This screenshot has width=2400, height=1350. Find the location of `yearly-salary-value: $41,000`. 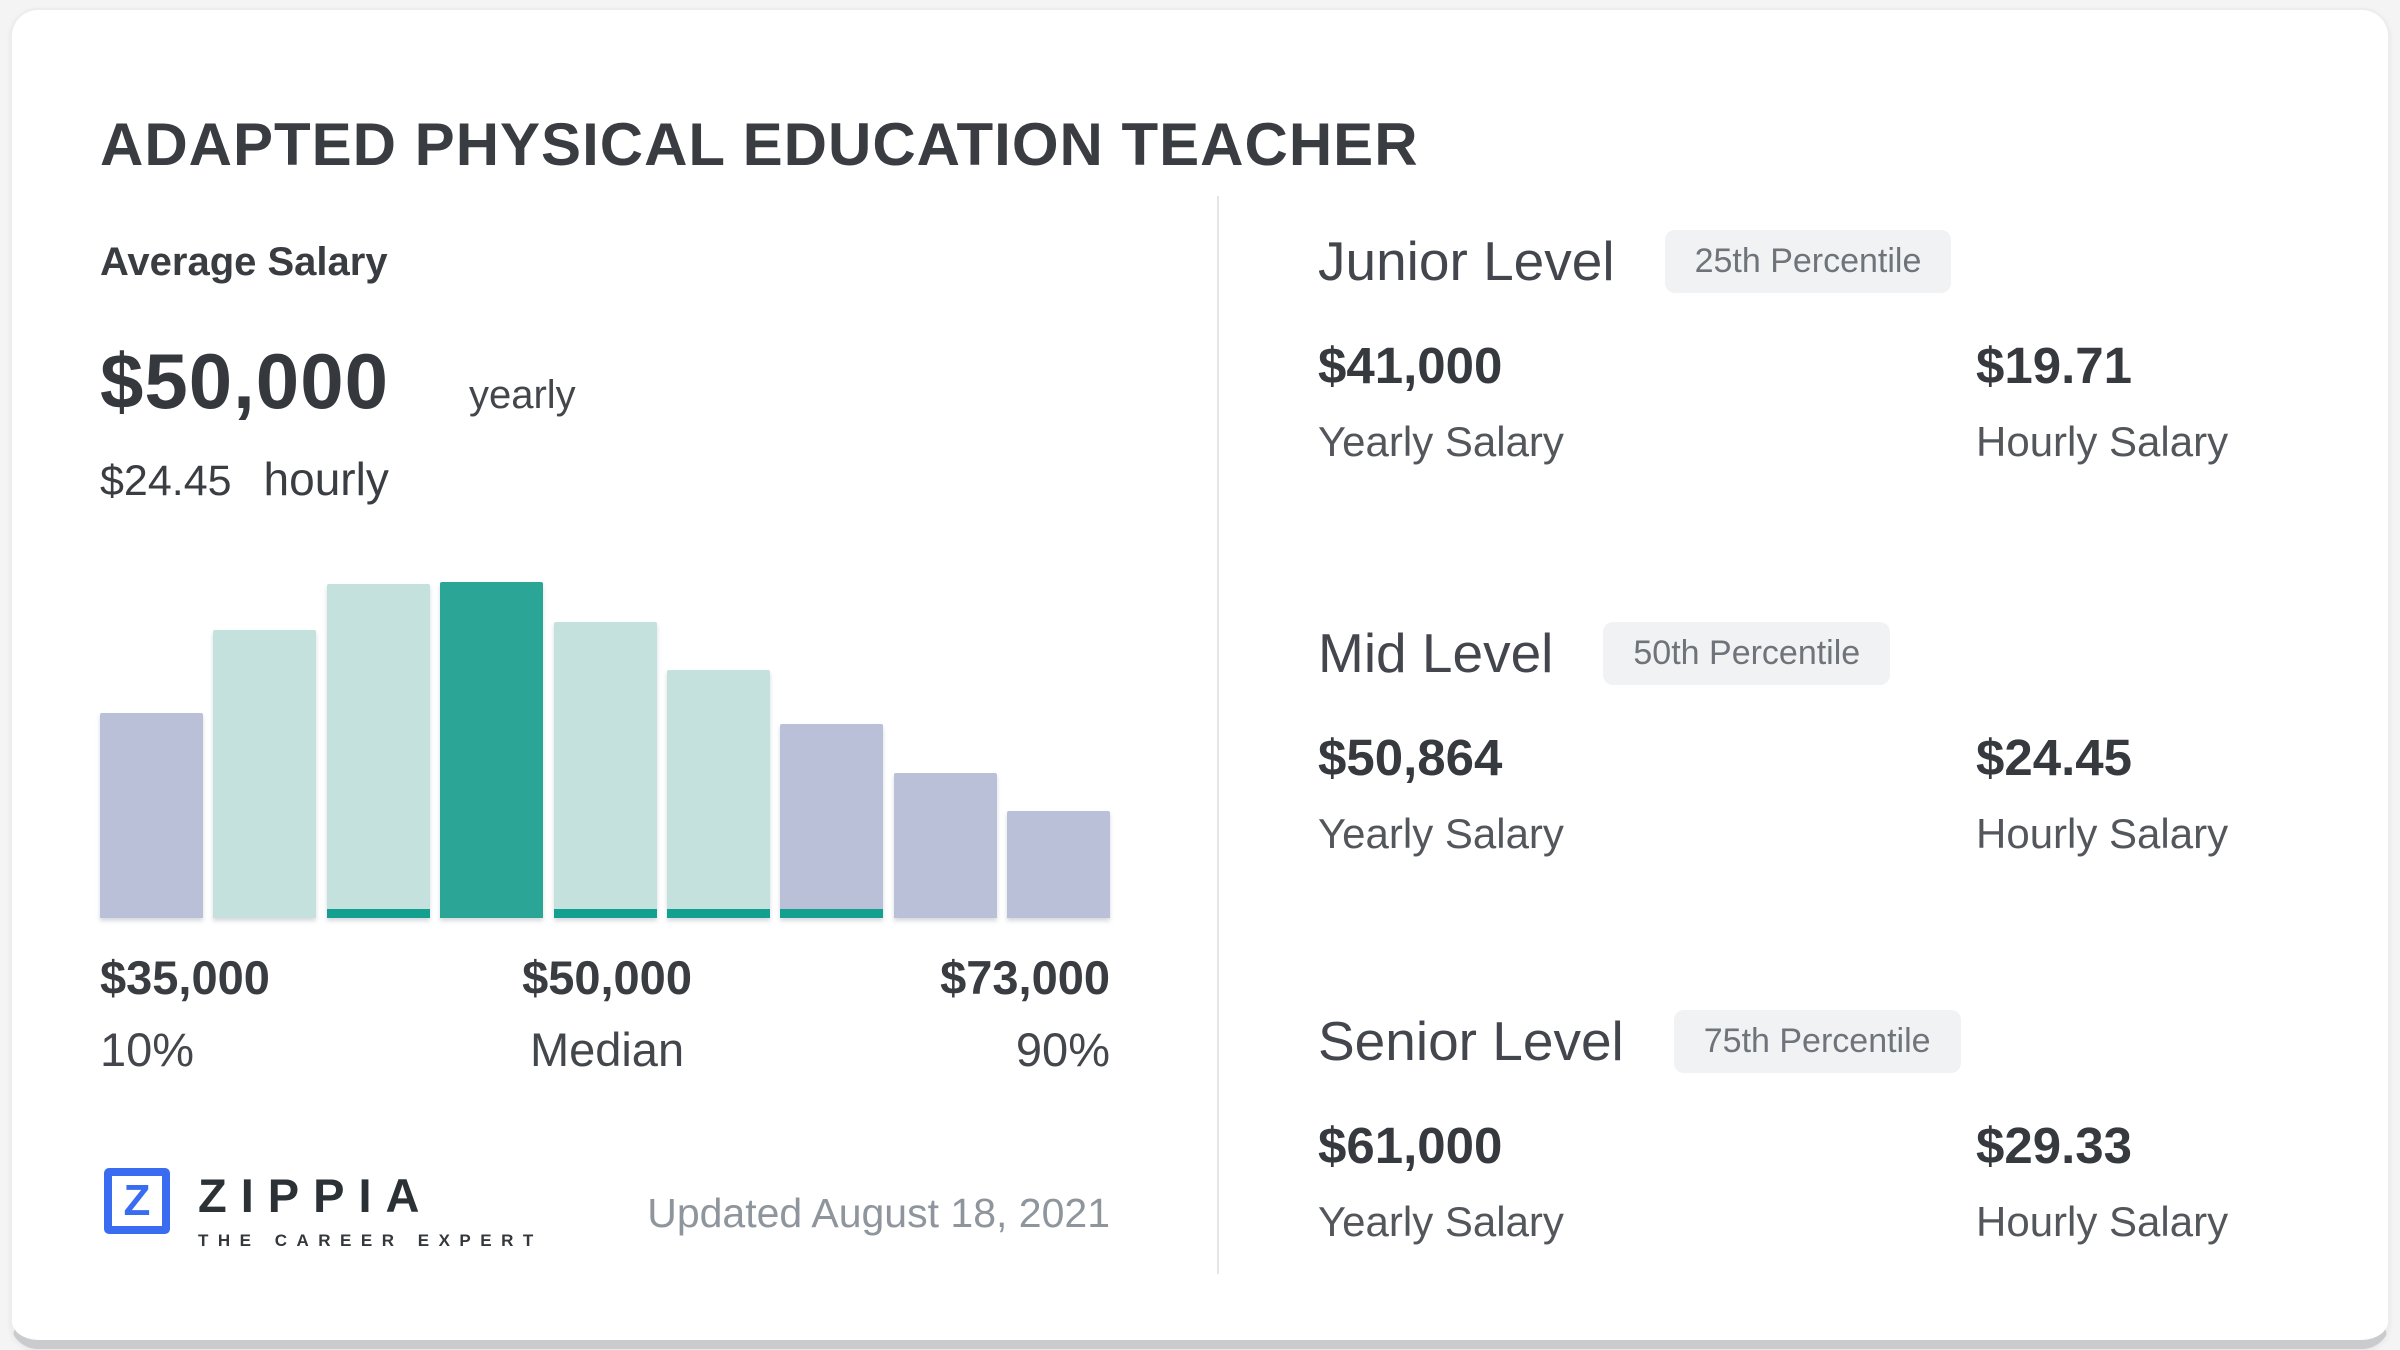

yearly-salary-value: $41,000 is located at coordinates (1410, 365).